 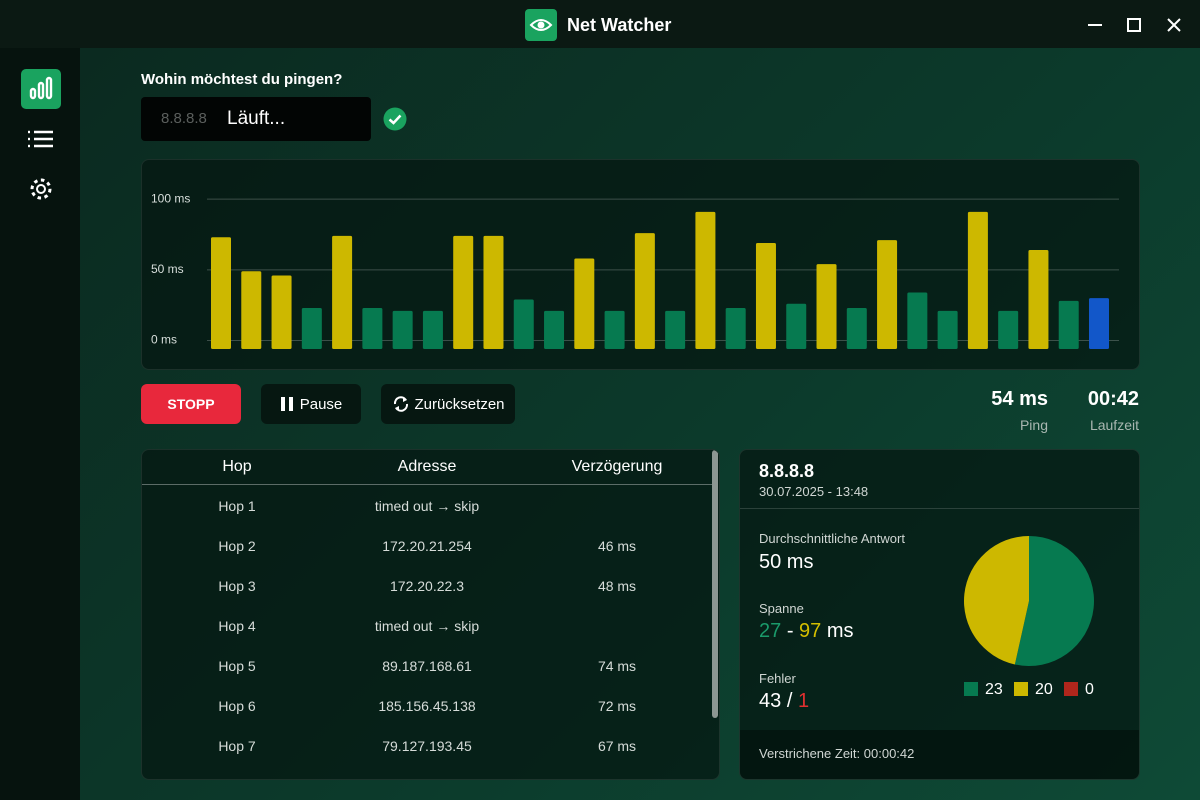 I want to click on table-cell: Hop 1, so click(x=237, y=506).